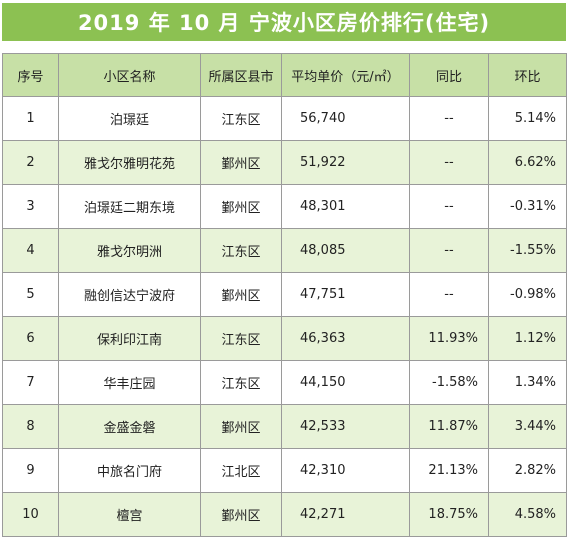  Describe the element at coordinates (129, 118) in the screenshot. I see `cell-name: 泊璟廷` at that location.